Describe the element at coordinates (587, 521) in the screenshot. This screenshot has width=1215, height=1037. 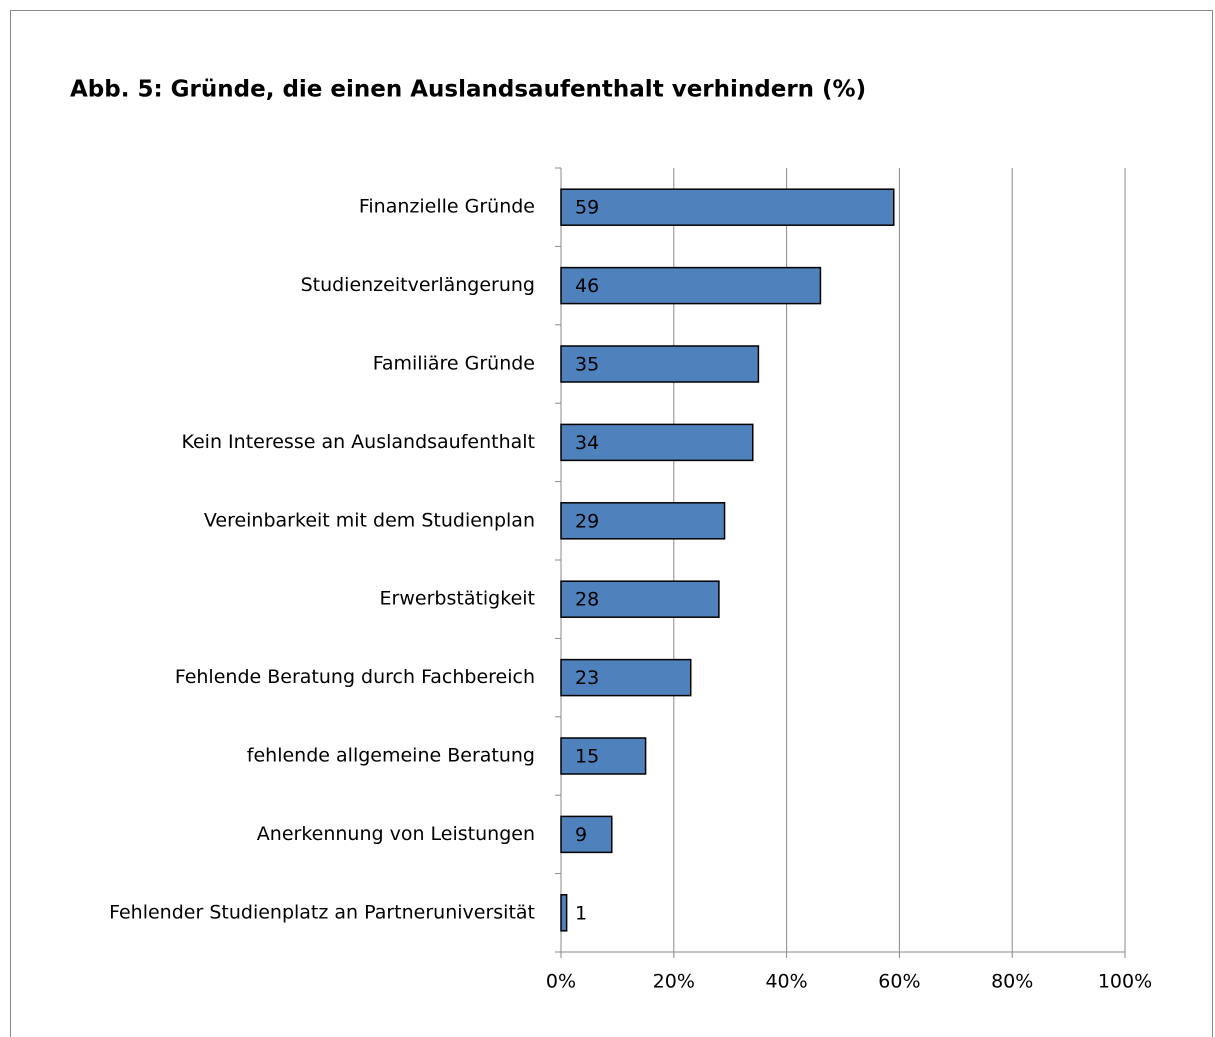
I see `bar-value-label: 29` at that location.